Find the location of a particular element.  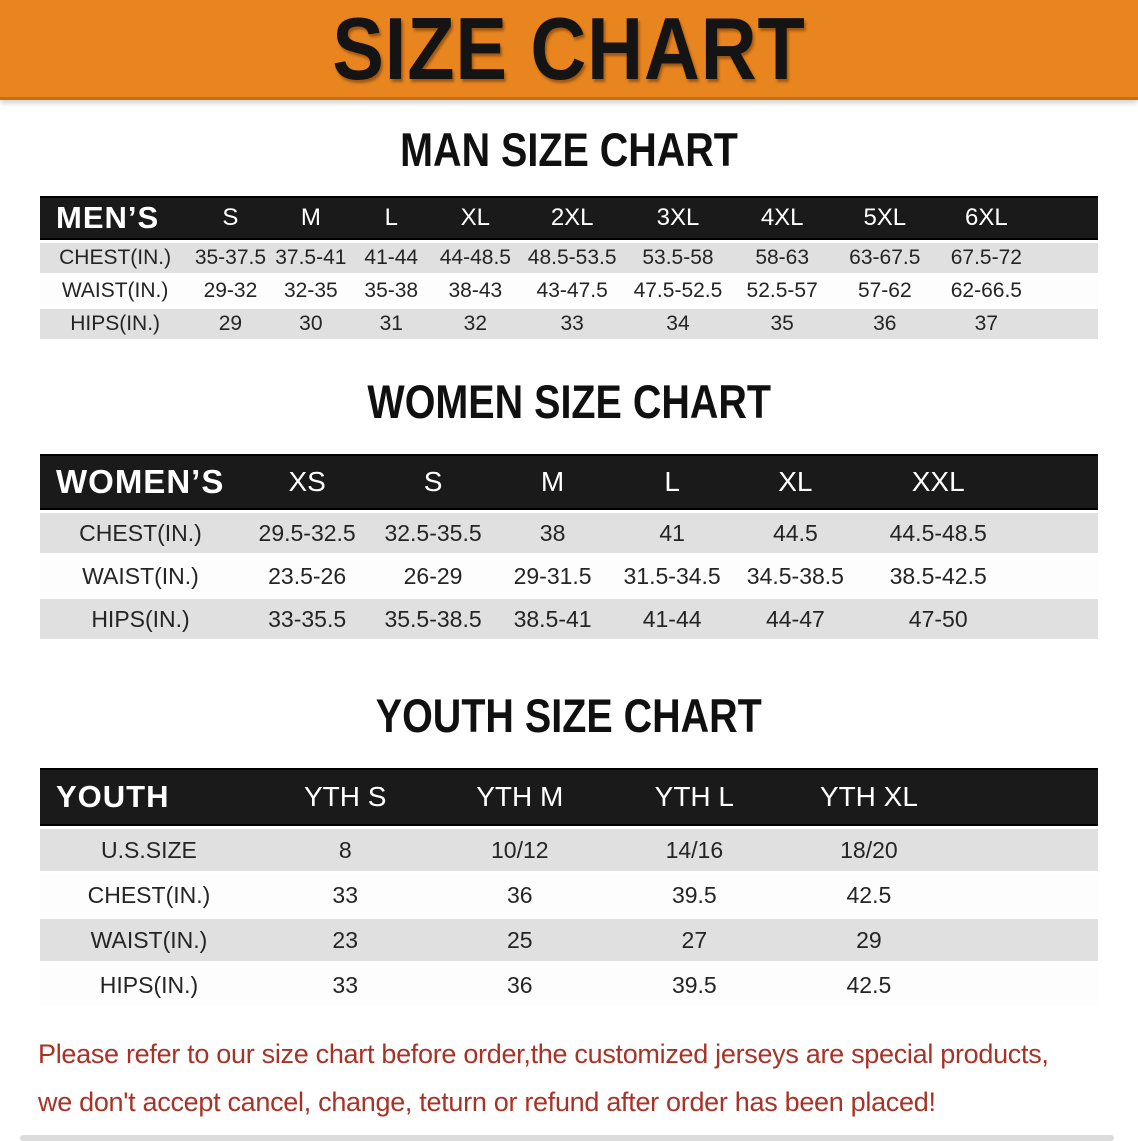

bottom-divider is located at coordinates (567, 1137).